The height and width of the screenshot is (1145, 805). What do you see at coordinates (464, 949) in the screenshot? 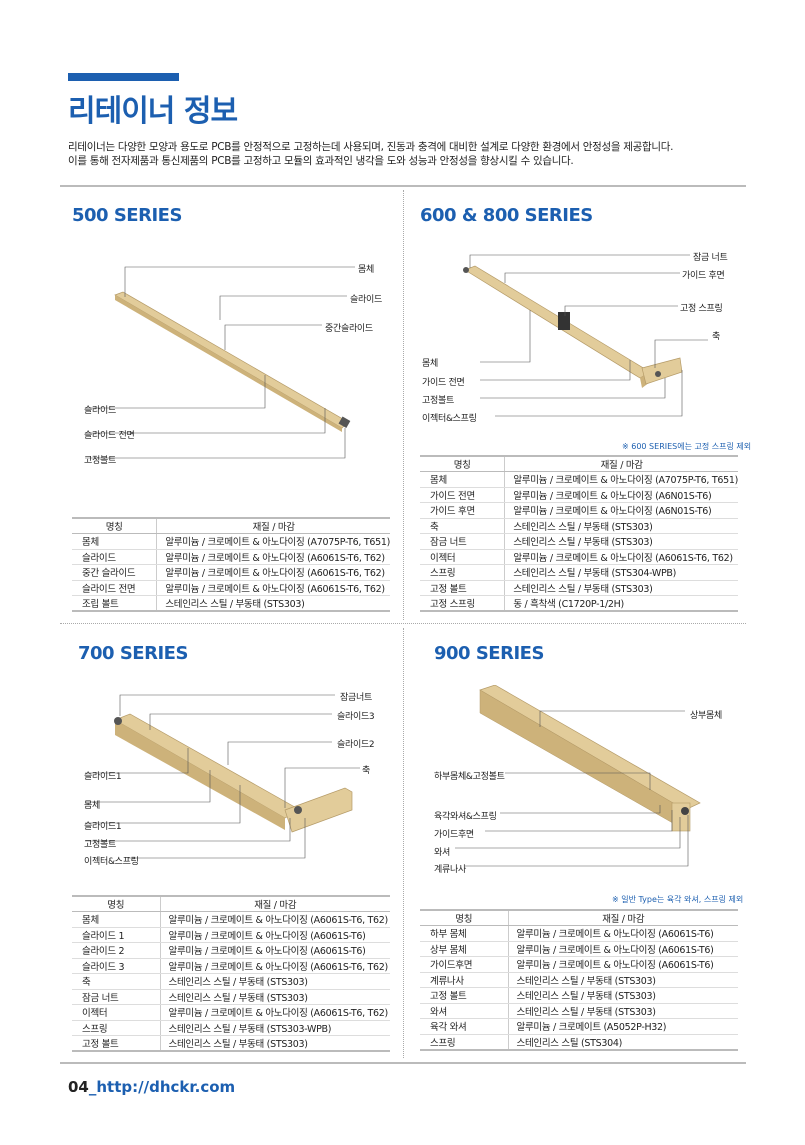
I see `name-cell: 상부 몸체` at bounding box center [464, 949].